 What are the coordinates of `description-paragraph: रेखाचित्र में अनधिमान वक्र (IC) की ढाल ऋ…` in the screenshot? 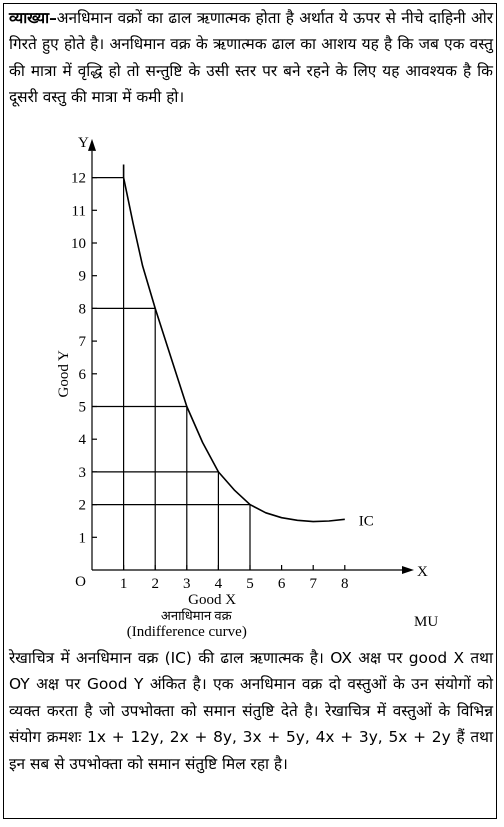 It's located at (251, 711).